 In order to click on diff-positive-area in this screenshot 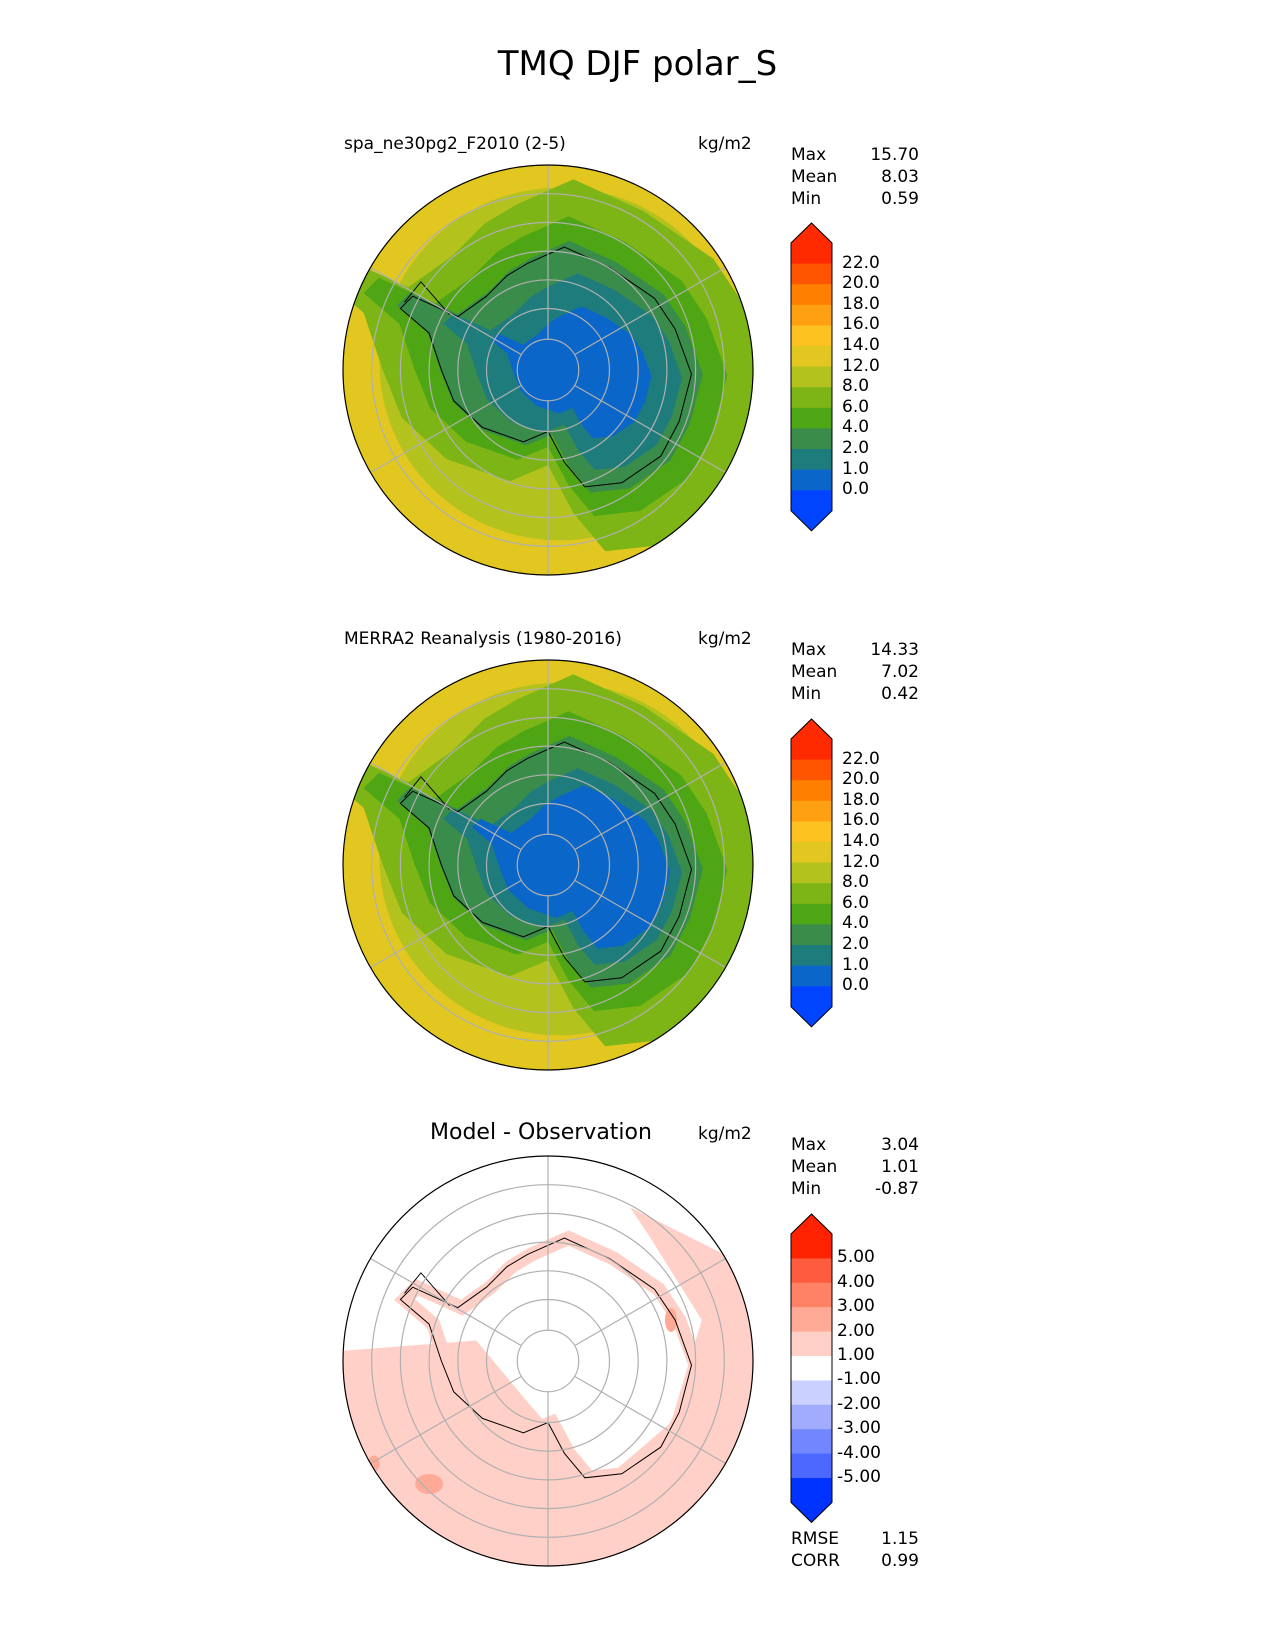, I will do `click(548, 1386)`.